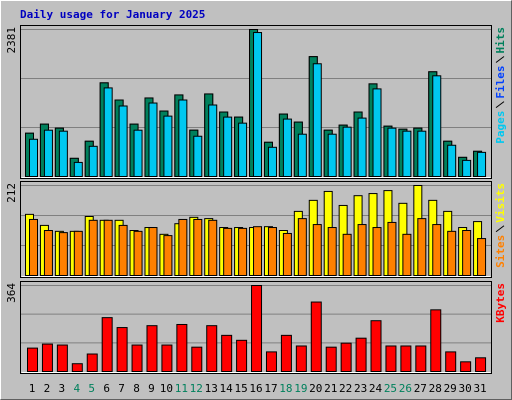 The width and height of the screenshot is (512, 400). Describe the element at coordinates (420, 388) in the screenshot. I see `x-tick-label: 27` at that location.